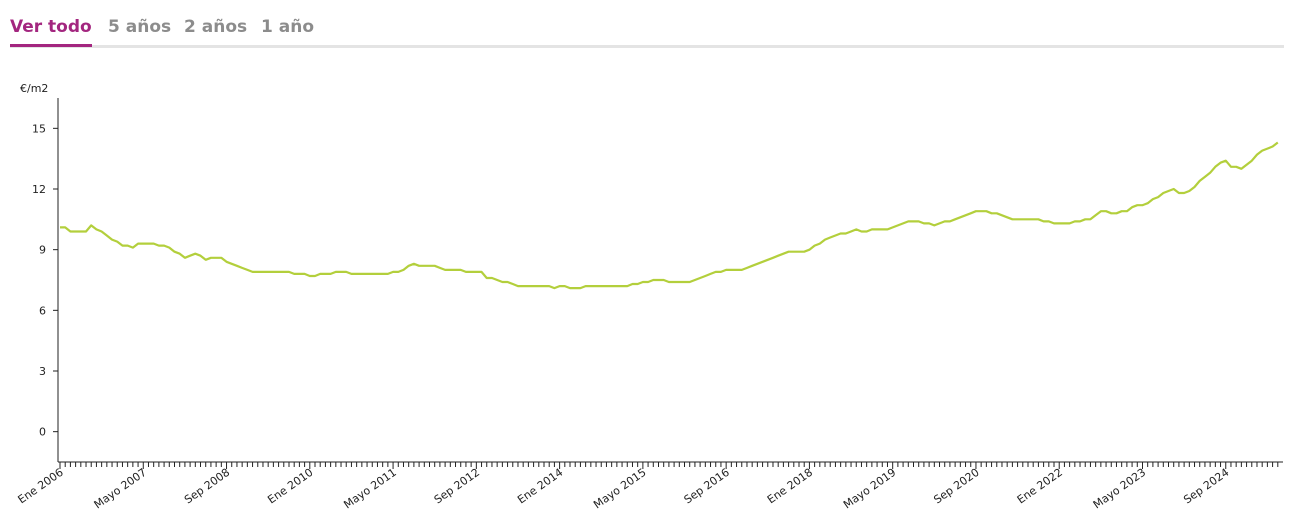 This screenshot has width=1300, height=531. I want to click on x-tick-label: Mayo 2023, so click(1119, 489).